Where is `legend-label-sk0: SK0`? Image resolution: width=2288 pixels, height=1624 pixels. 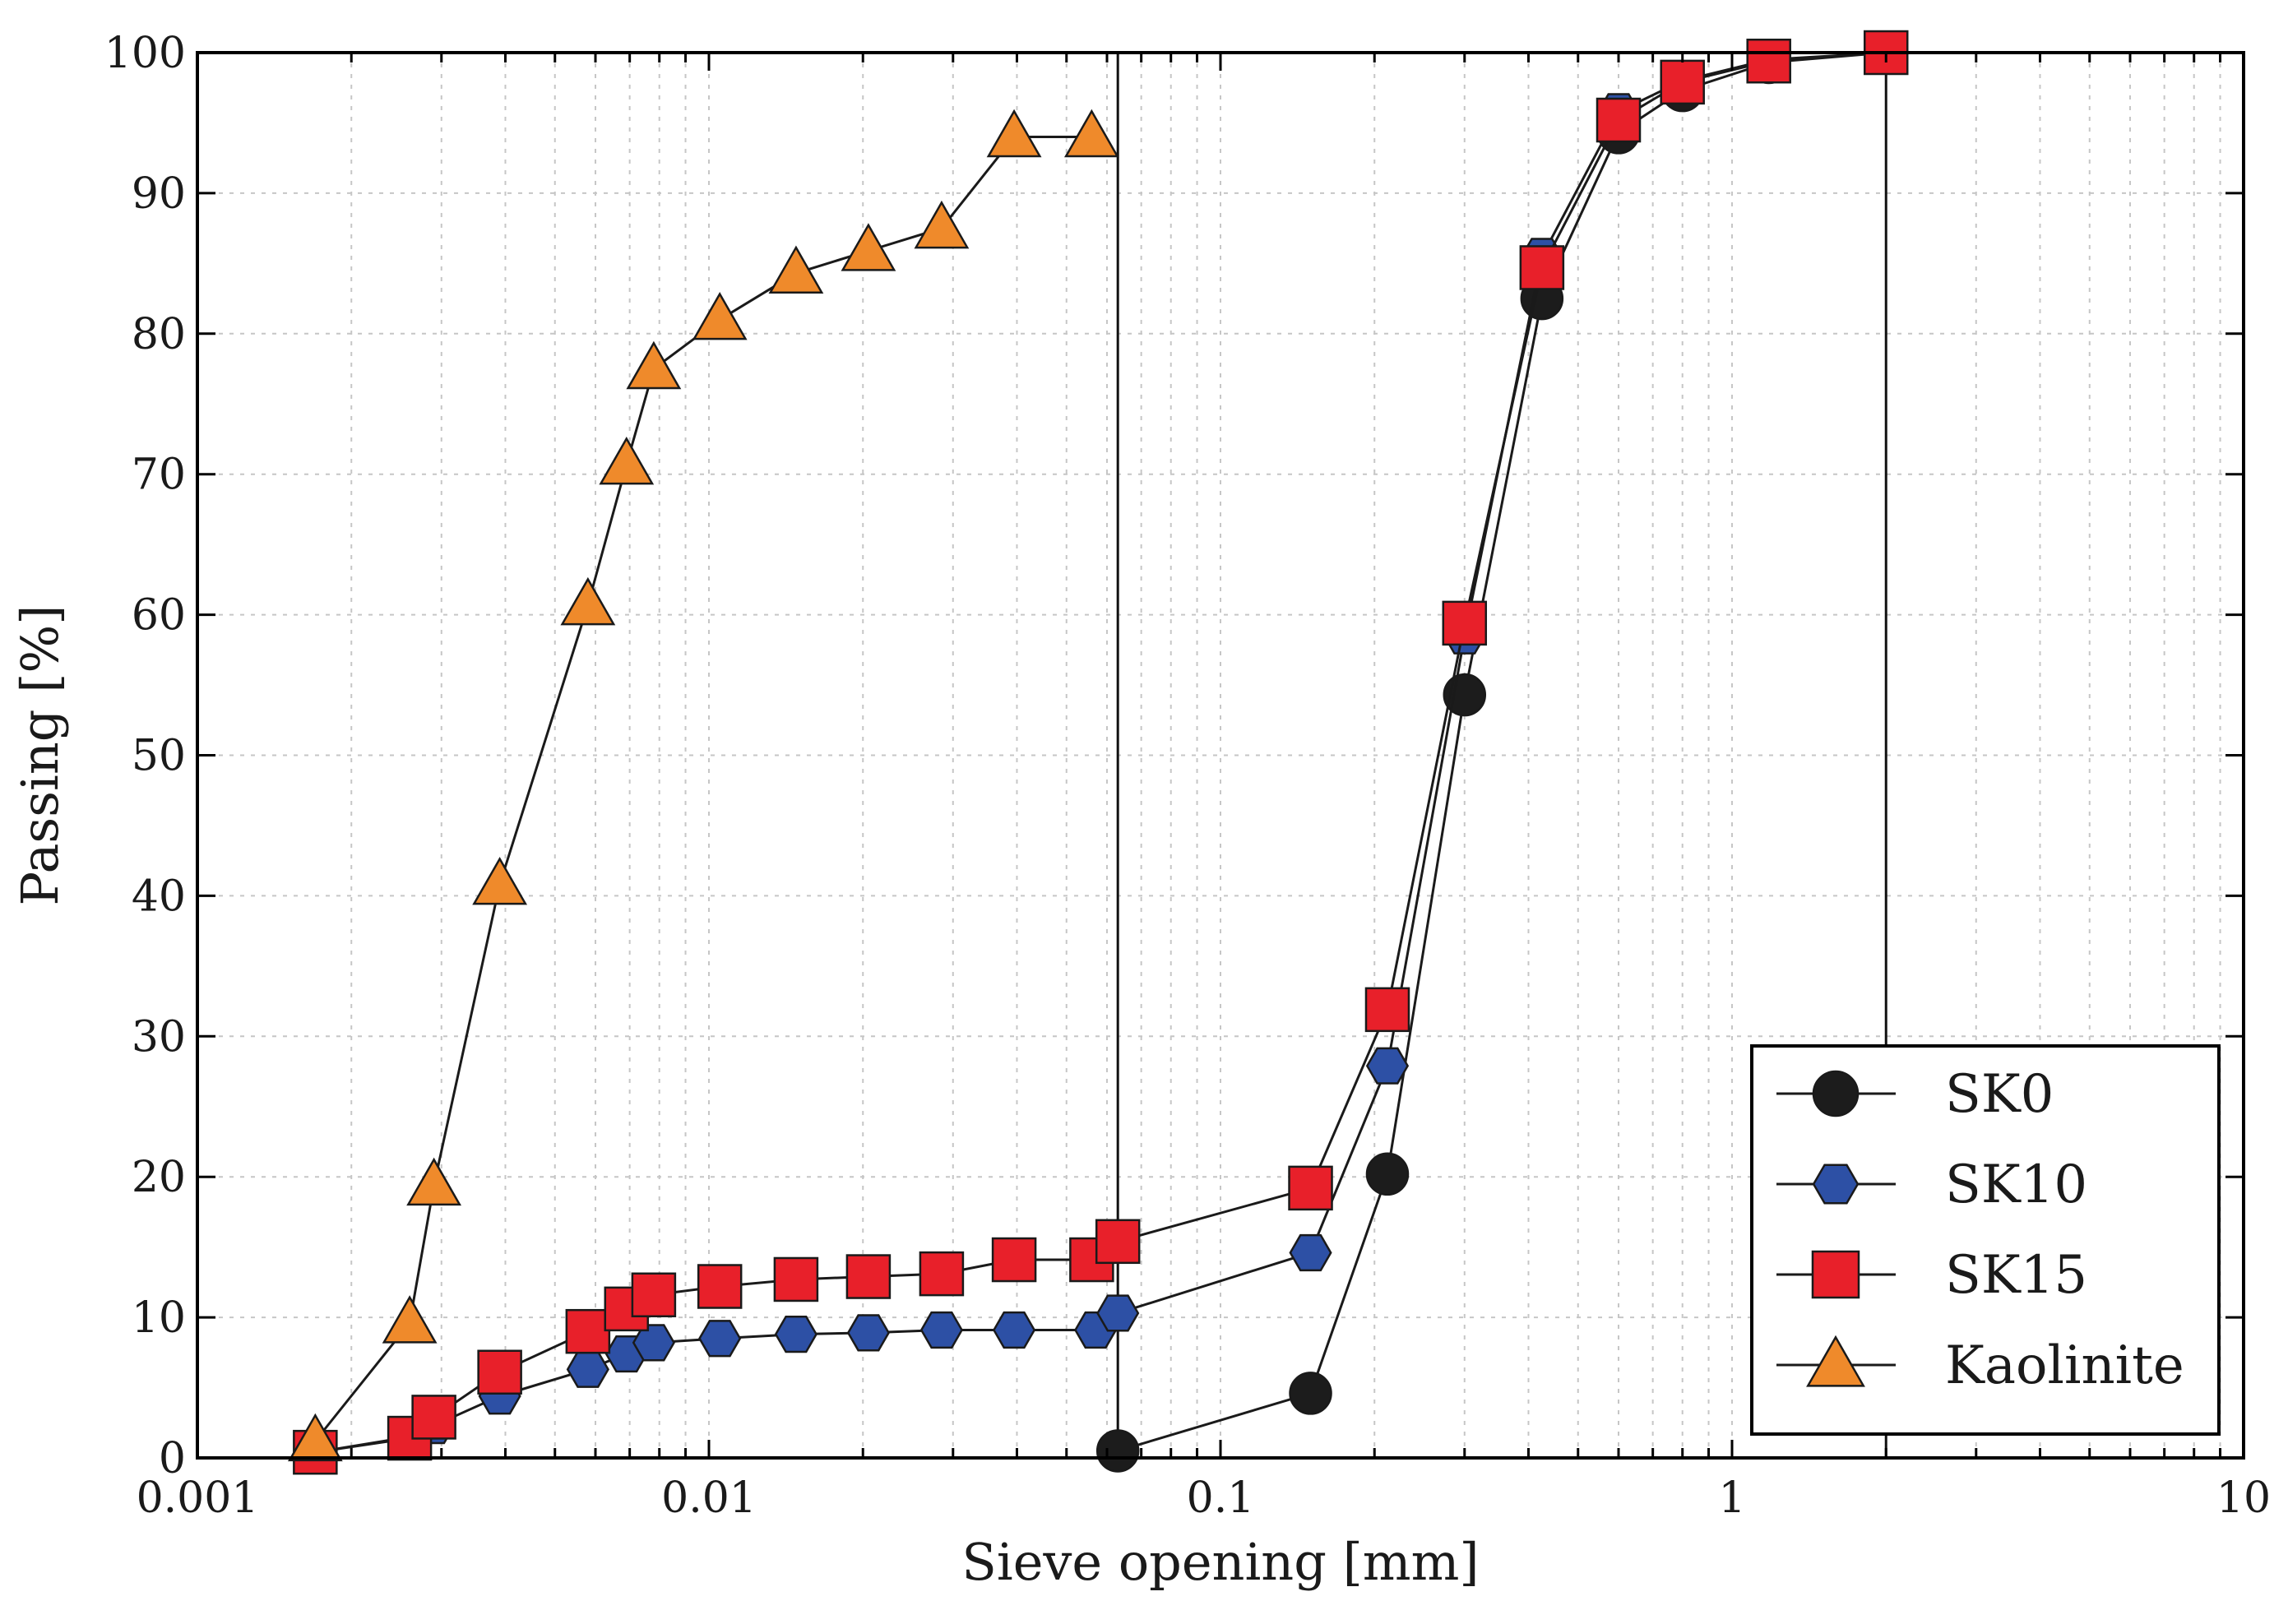 legend-label-sk0: SK0 is located at coordinates (1999, 1094).